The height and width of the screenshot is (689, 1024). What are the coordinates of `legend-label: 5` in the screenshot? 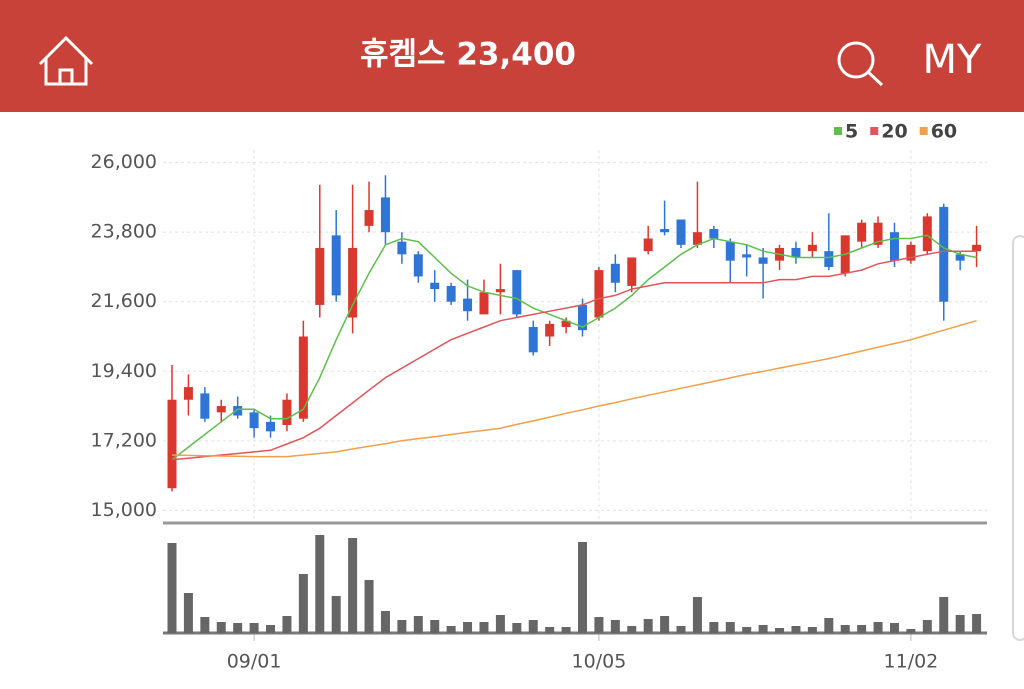 It's located at (851, 132).